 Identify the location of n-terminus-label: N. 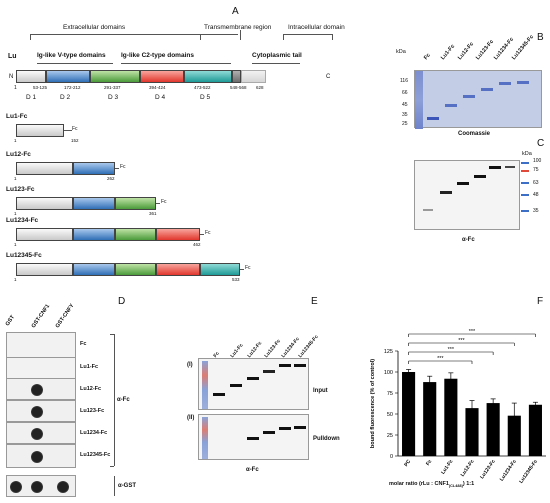
(11, 77).